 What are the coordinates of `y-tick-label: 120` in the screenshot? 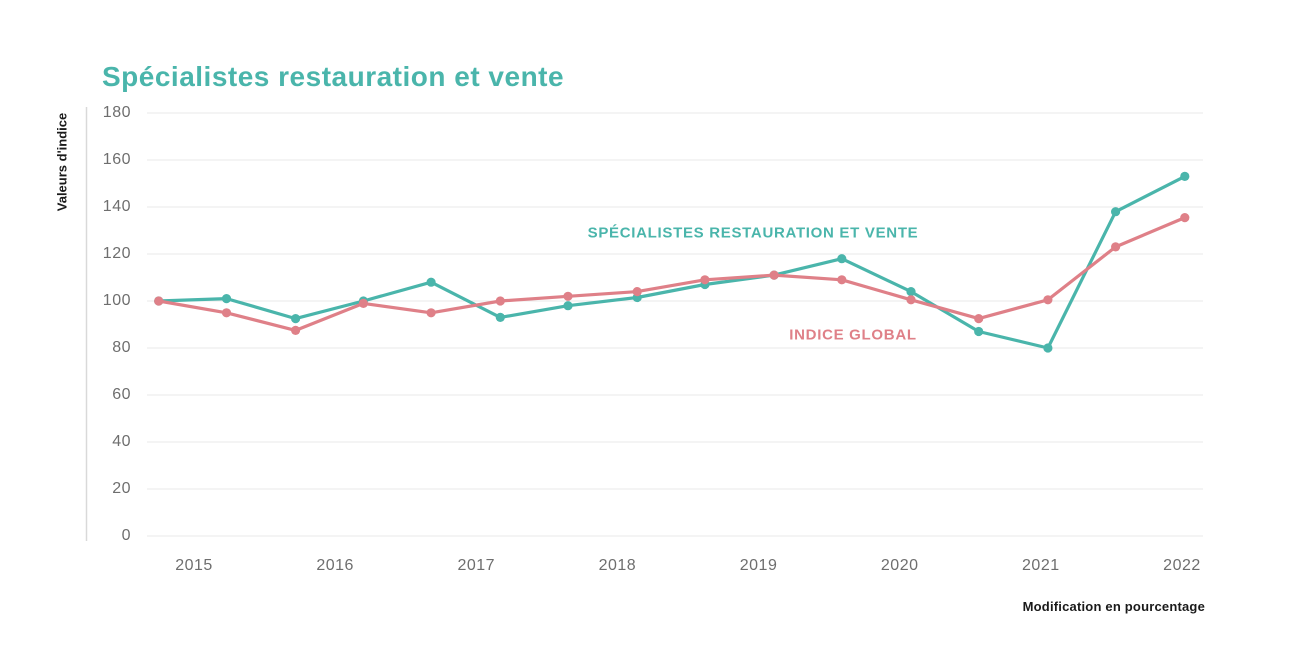 It's located at (116, 253).